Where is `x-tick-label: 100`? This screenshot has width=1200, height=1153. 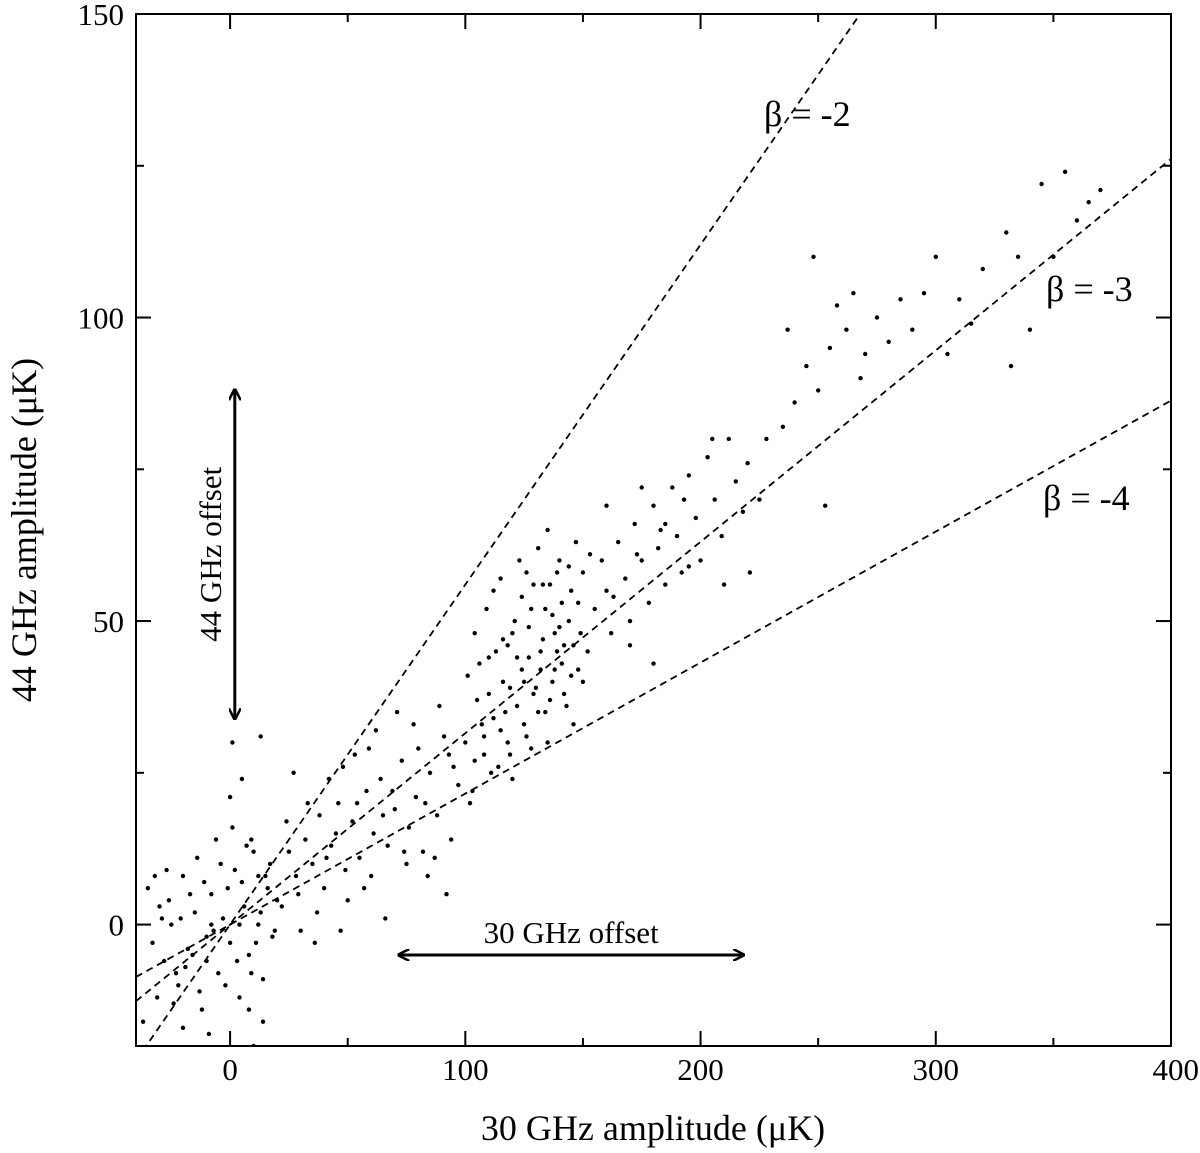
x-tick-label: 100 is located at coordinates (465, 1069).